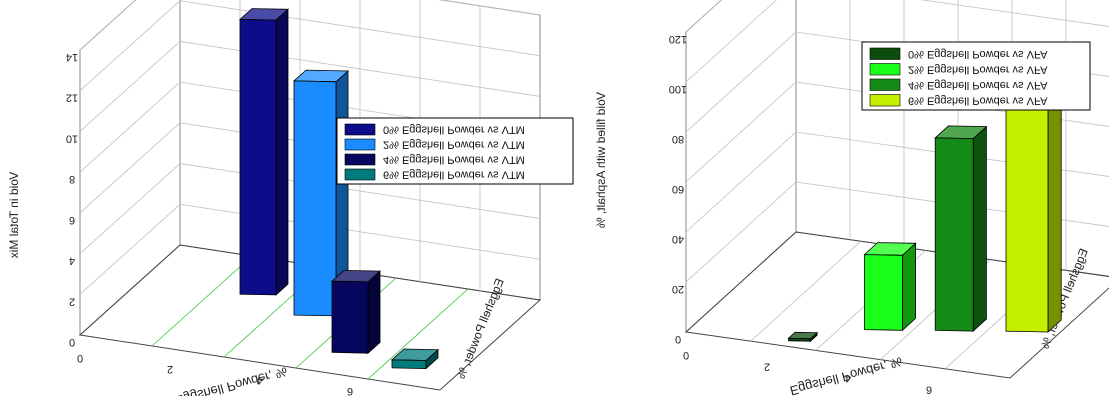 The image size is (1109, 396). What do you see at coordinates (454, 175) in the screenshot?
I see `legend-label: 6% Eggshell Powder vs VTM` at bounding box center [454, 175].